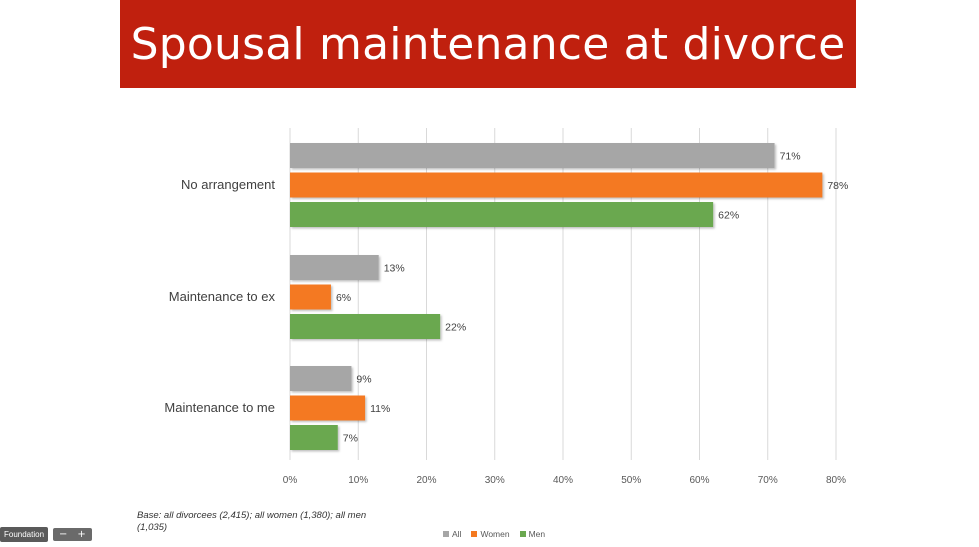 The height and width of the screenshot is (547, 979). What do you see at coordinates (380, 409) in the screenshot?
I see `data-label: 11%` at bounding box center [380, 409].